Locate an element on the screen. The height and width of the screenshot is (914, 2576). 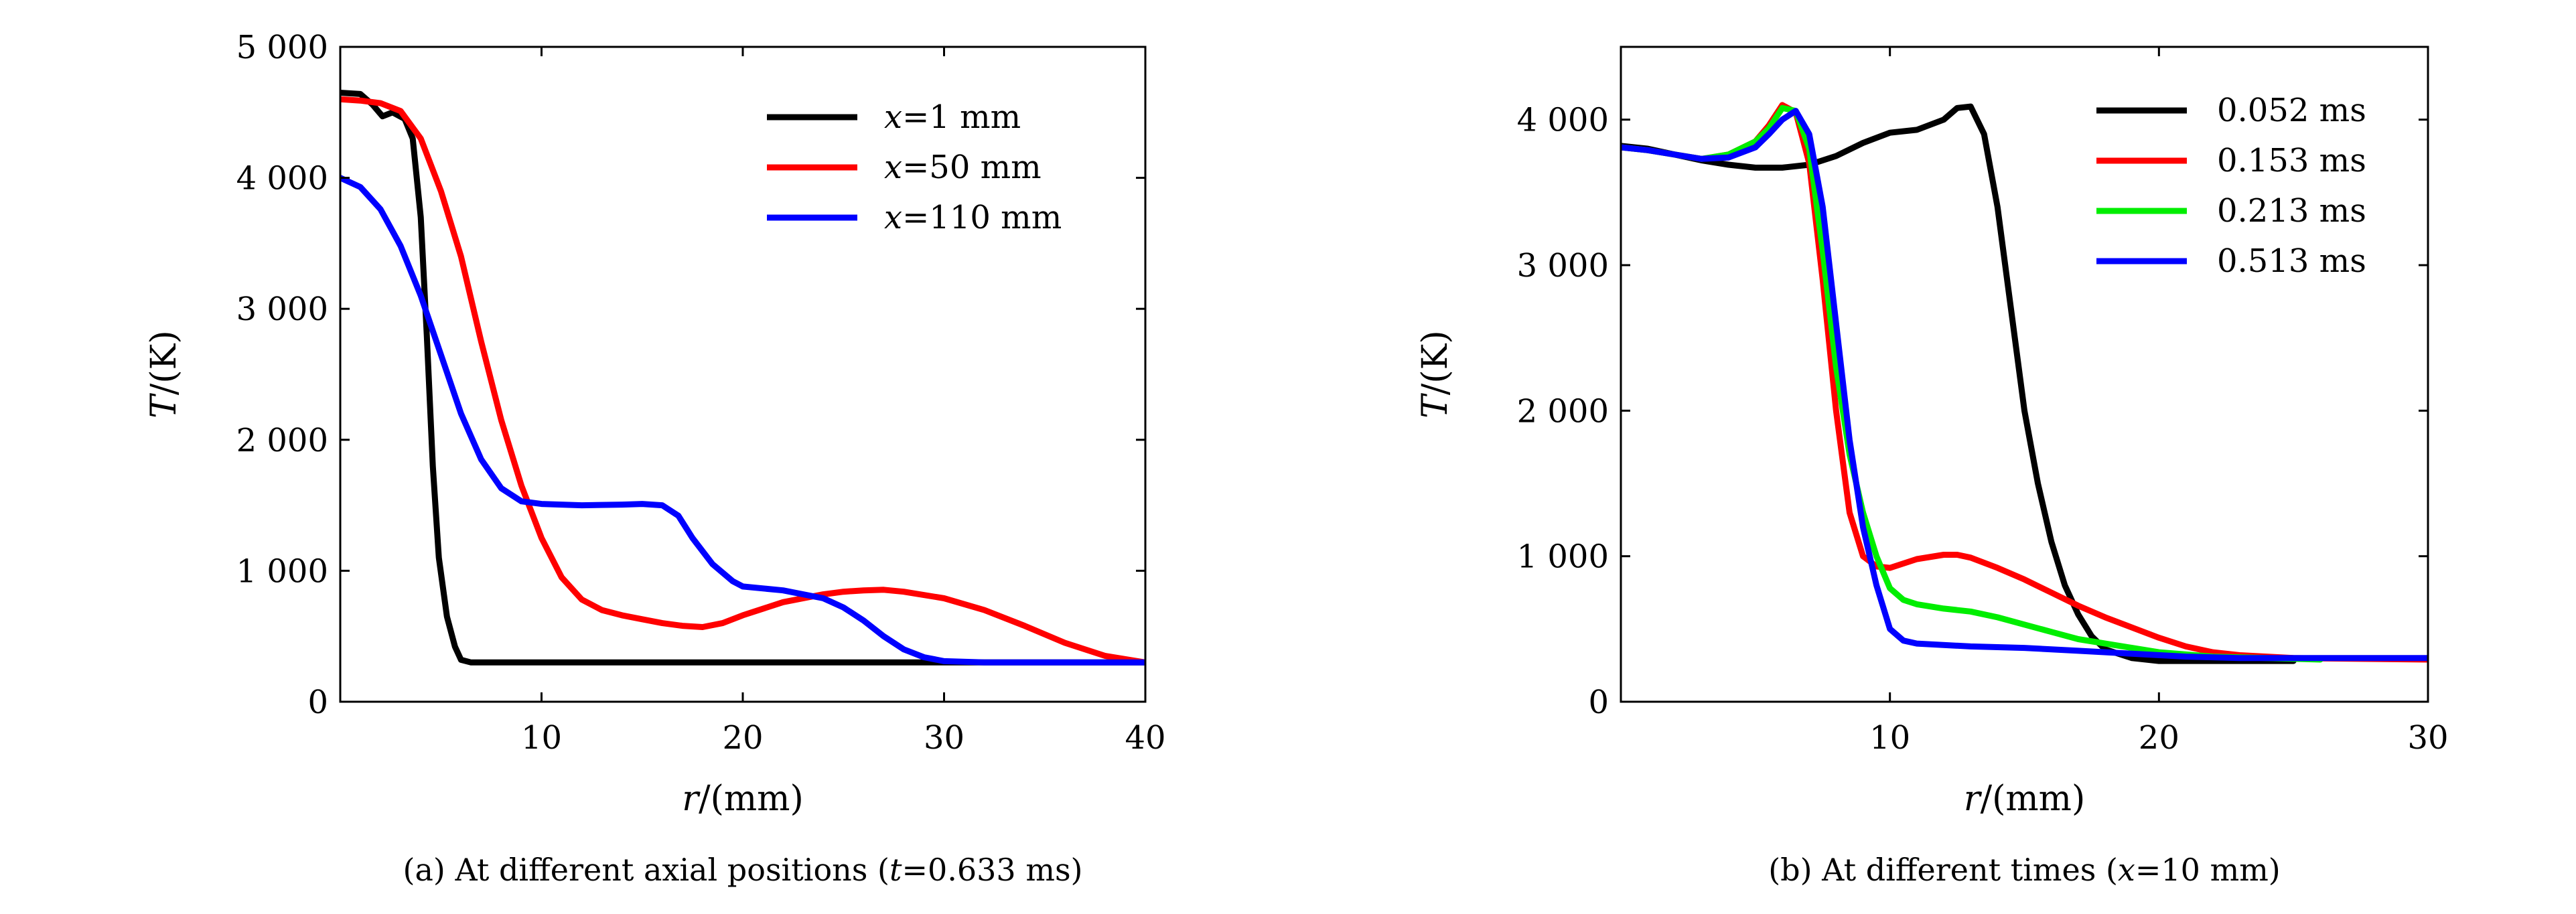
caption-post: =10 mm) is located at coordinates (2208, 870).